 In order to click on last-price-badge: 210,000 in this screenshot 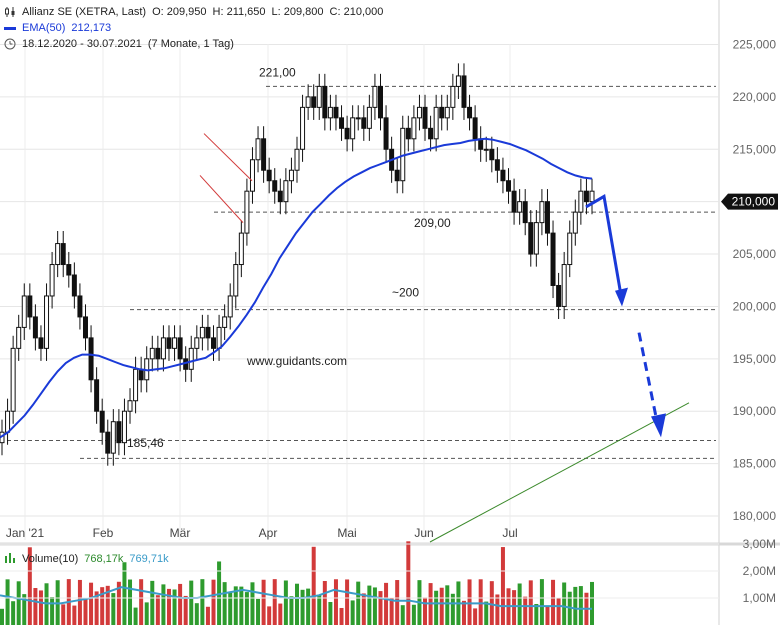, I will do `click(749, 201)`.